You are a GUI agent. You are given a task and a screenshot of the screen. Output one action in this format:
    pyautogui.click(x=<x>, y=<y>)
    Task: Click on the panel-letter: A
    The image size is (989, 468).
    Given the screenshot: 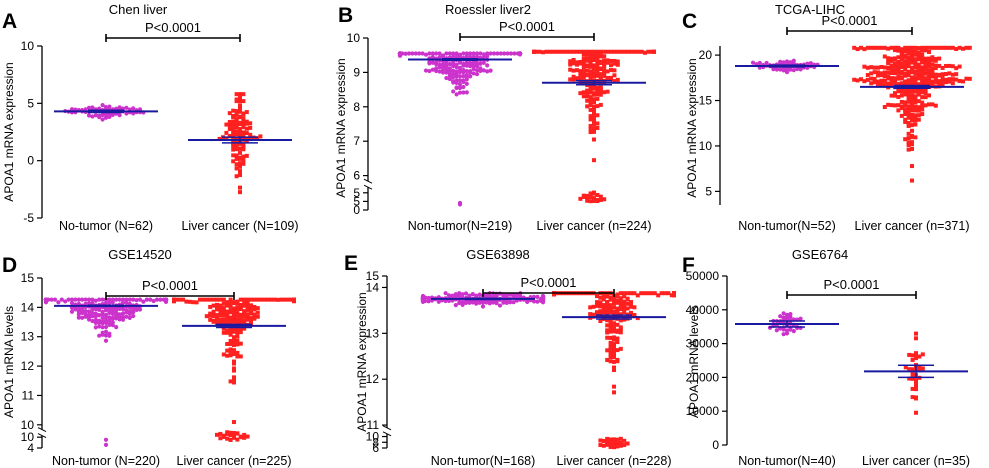 What is the action you would take?
    pyautogui.click(x=9, y=21)
    